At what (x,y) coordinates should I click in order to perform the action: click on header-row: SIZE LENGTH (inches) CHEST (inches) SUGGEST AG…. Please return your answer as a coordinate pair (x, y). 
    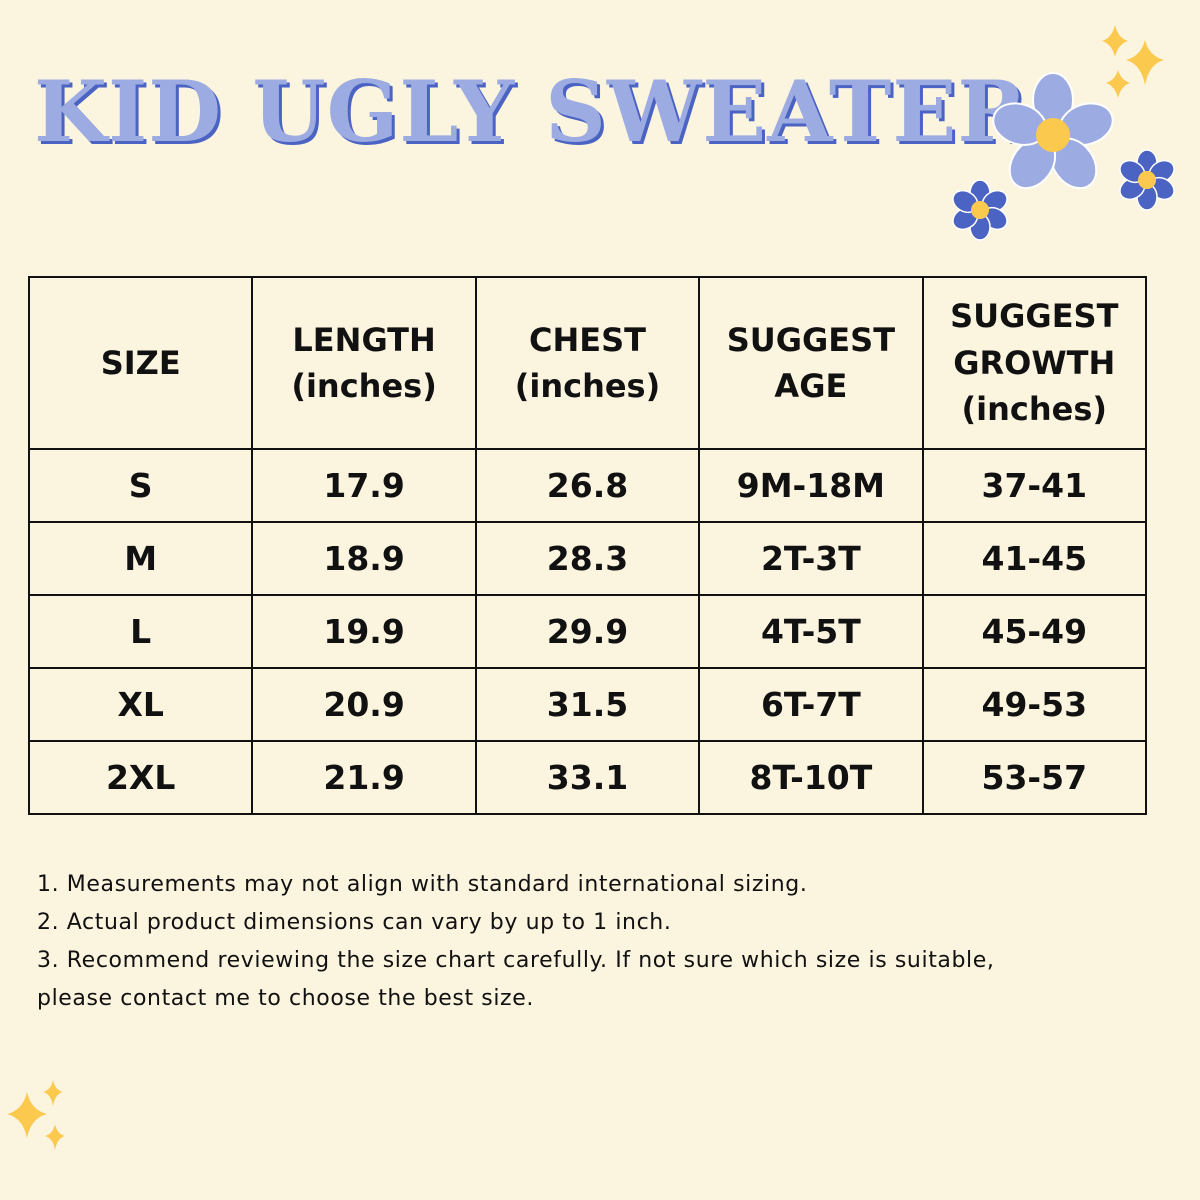
    Looking at the image, I should click on (587, 363).